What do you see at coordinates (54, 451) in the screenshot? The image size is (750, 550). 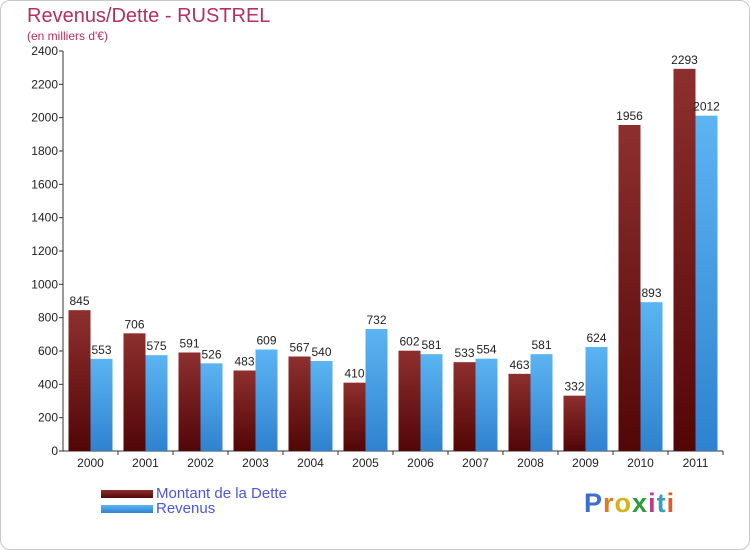 I see `y-tick-label: 0` at bounding box center [54, 451].